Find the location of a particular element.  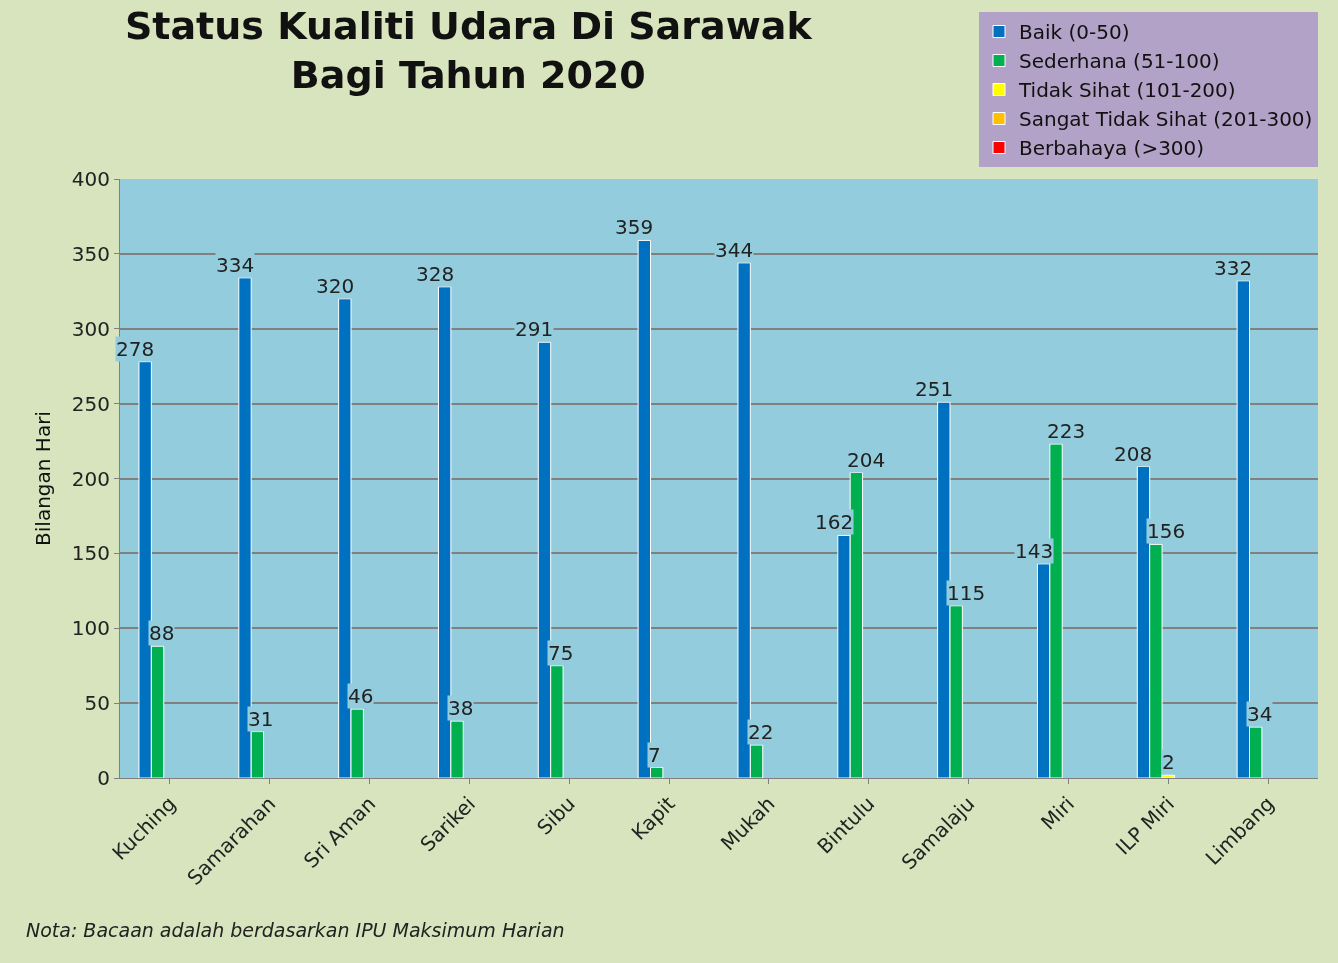

data-label: 156 is located at coordinates (1166, 531).